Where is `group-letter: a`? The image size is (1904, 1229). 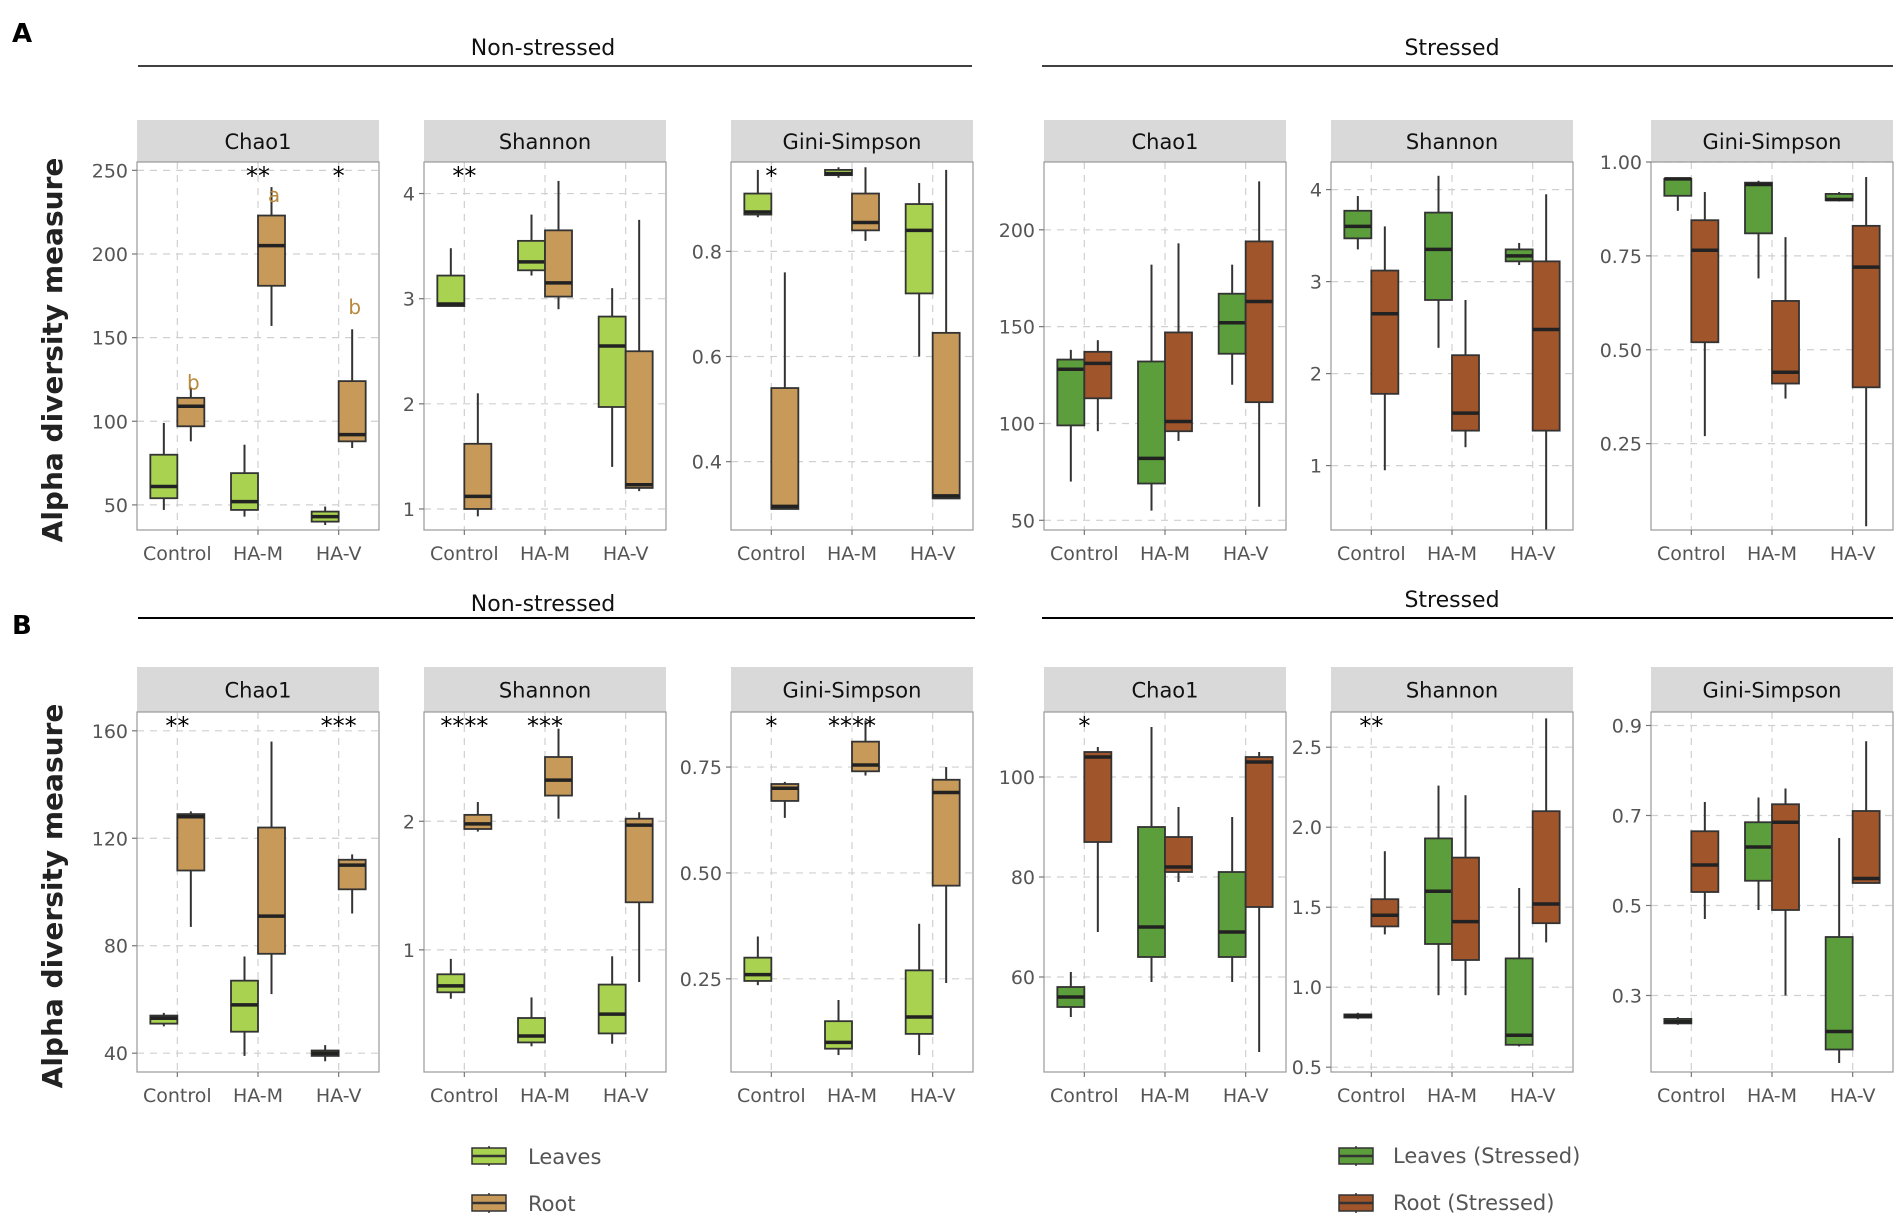
group-letter: a is located at coordinates (274, 195).